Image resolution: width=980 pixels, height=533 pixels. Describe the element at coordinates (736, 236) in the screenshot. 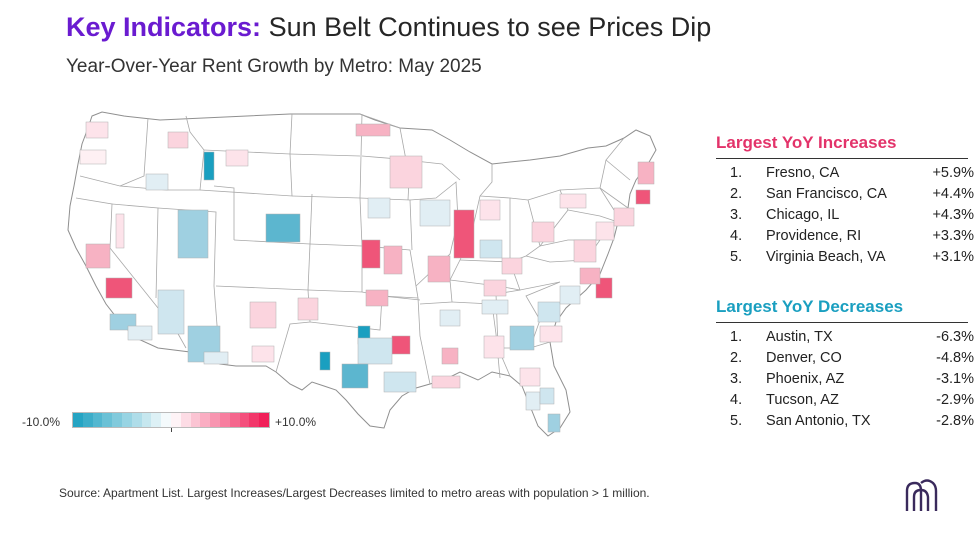

I see `rank-number: 4.` at that location.